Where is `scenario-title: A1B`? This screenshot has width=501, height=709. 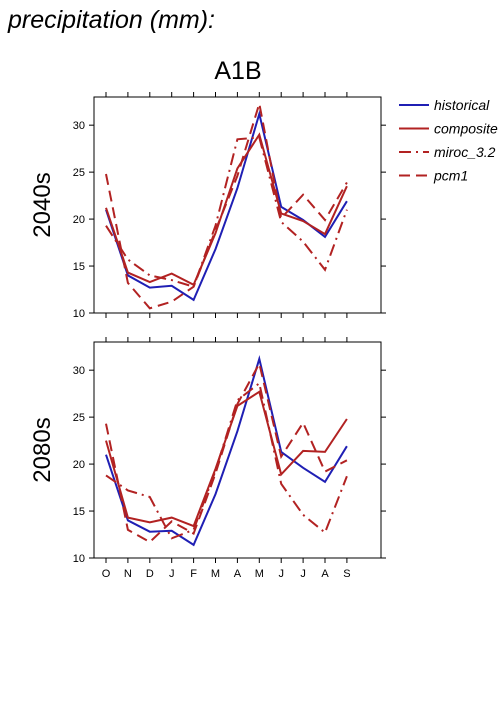
scenario-title: A1B is located at coordinates (238, 71).